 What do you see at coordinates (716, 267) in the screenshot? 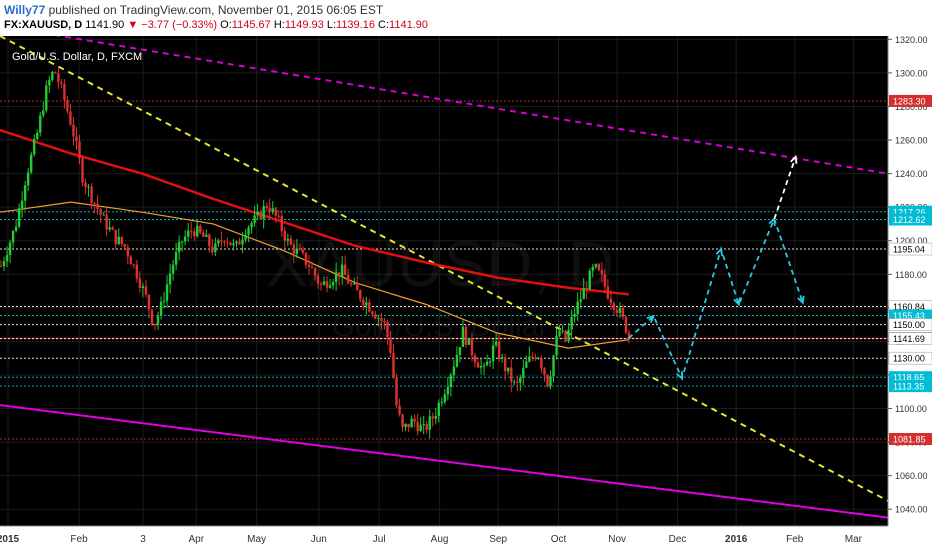
I see `projection-path` at bounding box center [716, 267].